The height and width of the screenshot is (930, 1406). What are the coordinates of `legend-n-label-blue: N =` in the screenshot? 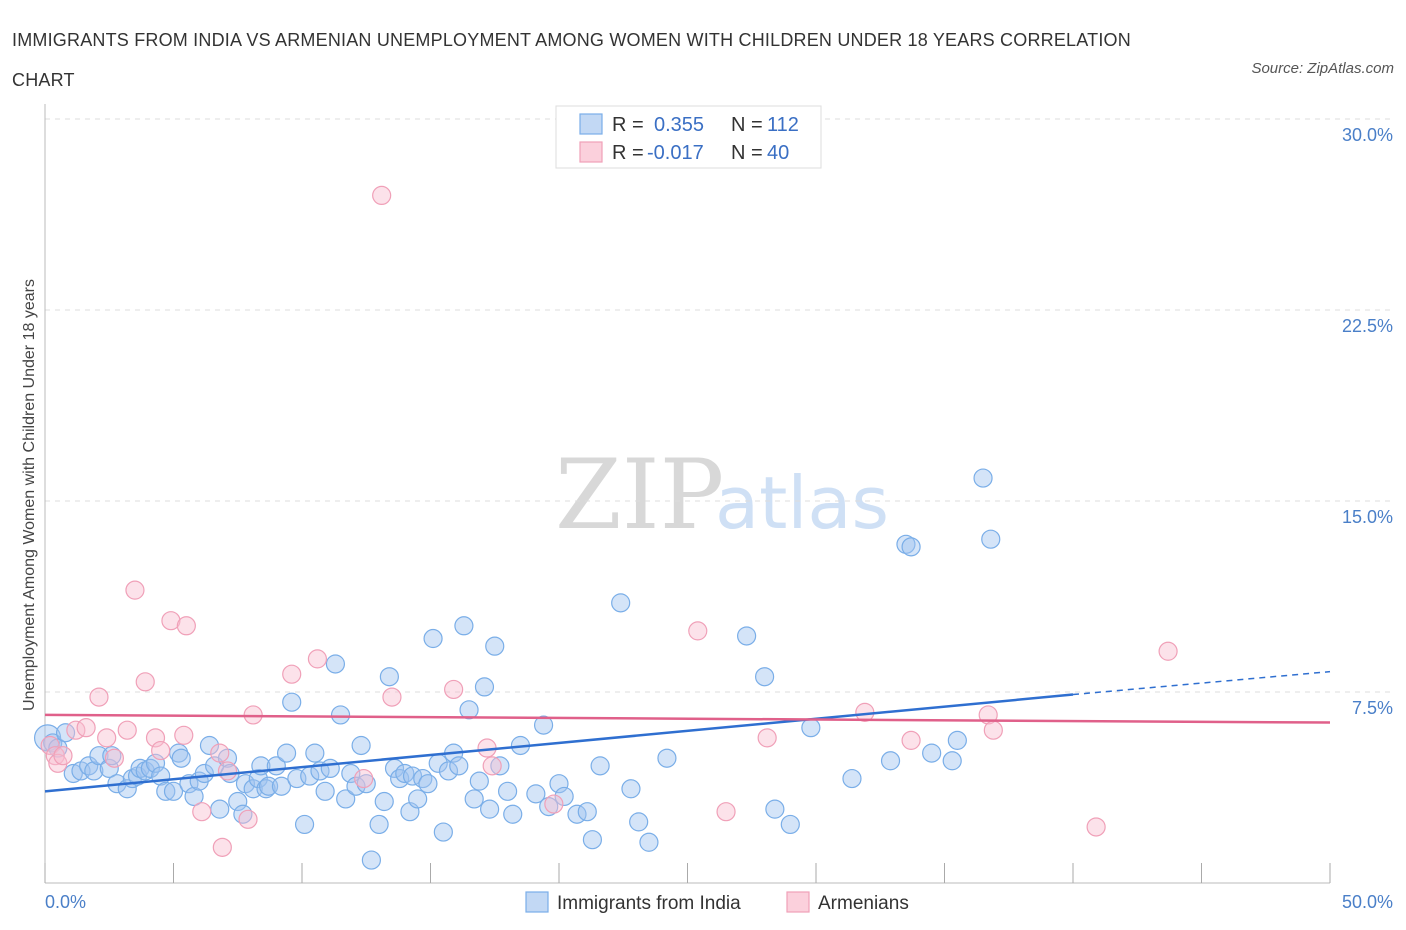 It's located at (747, 125).